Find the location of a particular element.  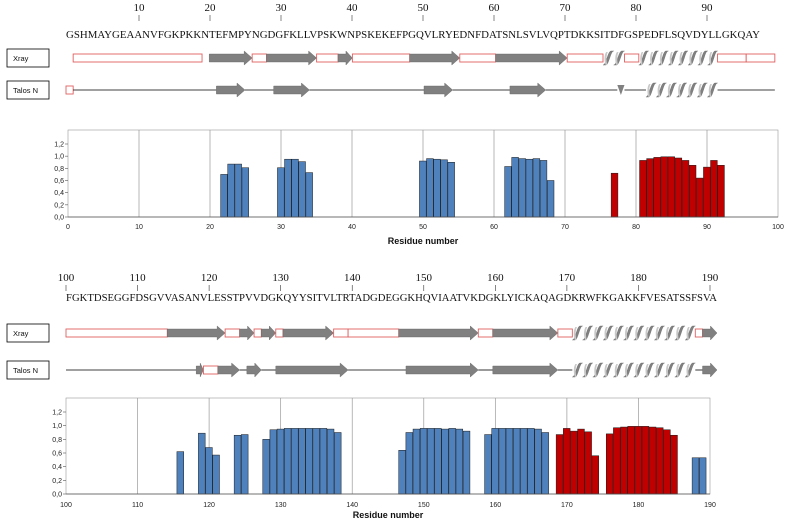

residue-number: 90 is located at coordinates (708, 8).